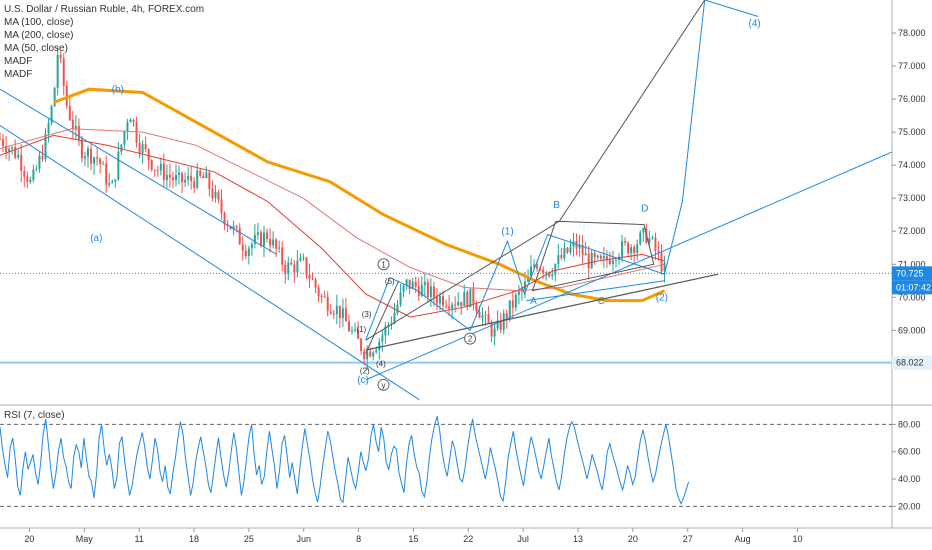 The height and width of the screenshot is (550, 932). I want to click on y-tick-label: 73.000, so click(912, 198).